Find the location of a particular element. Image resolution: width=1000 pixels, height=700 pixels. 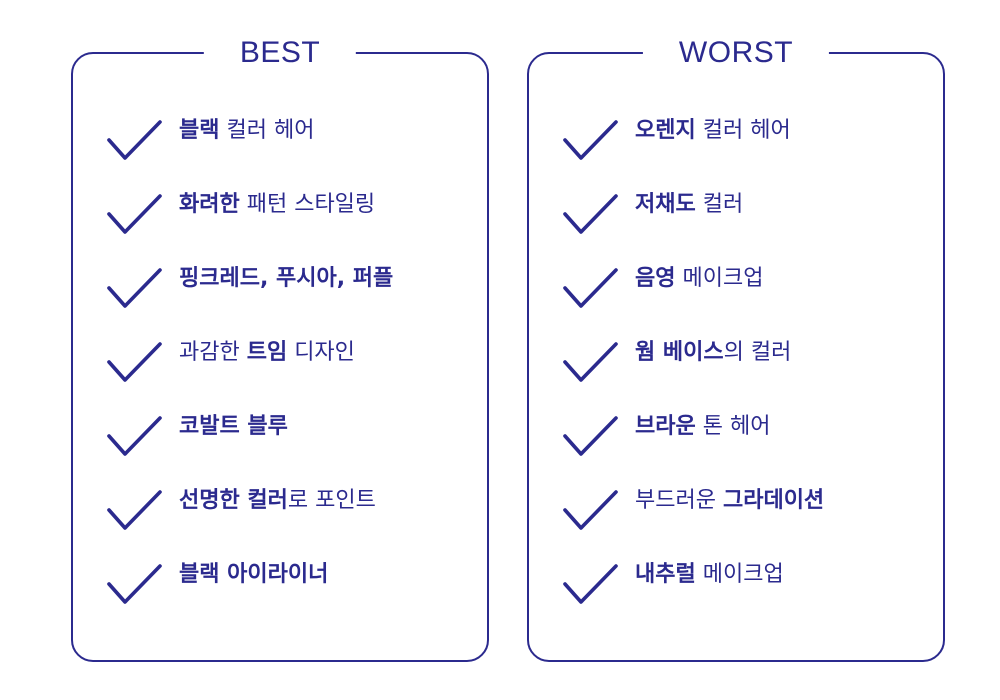

best-list-item: 선명한 컬러로 포인트 is located at coordinates (291, 516).